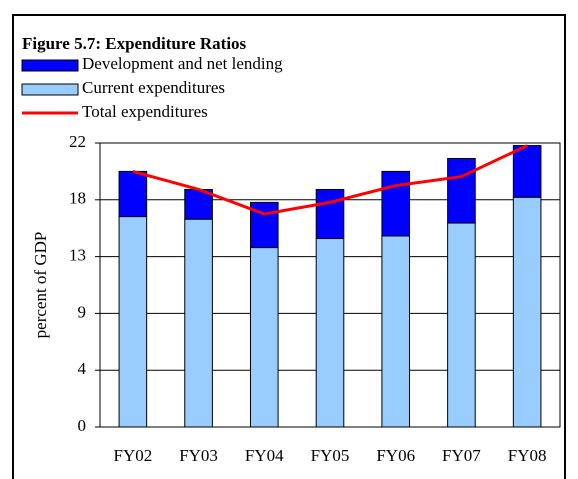 This screenshot has width=578, height=479. I want to click on y-axis-label: percent of GDP, so click(40, 285).